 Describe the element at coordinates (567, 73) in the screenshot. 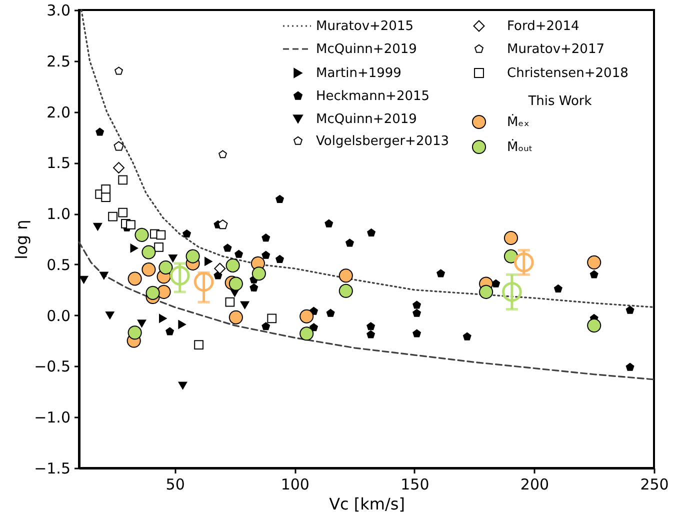

I see `legend-label: Christensen+2018` at that location.